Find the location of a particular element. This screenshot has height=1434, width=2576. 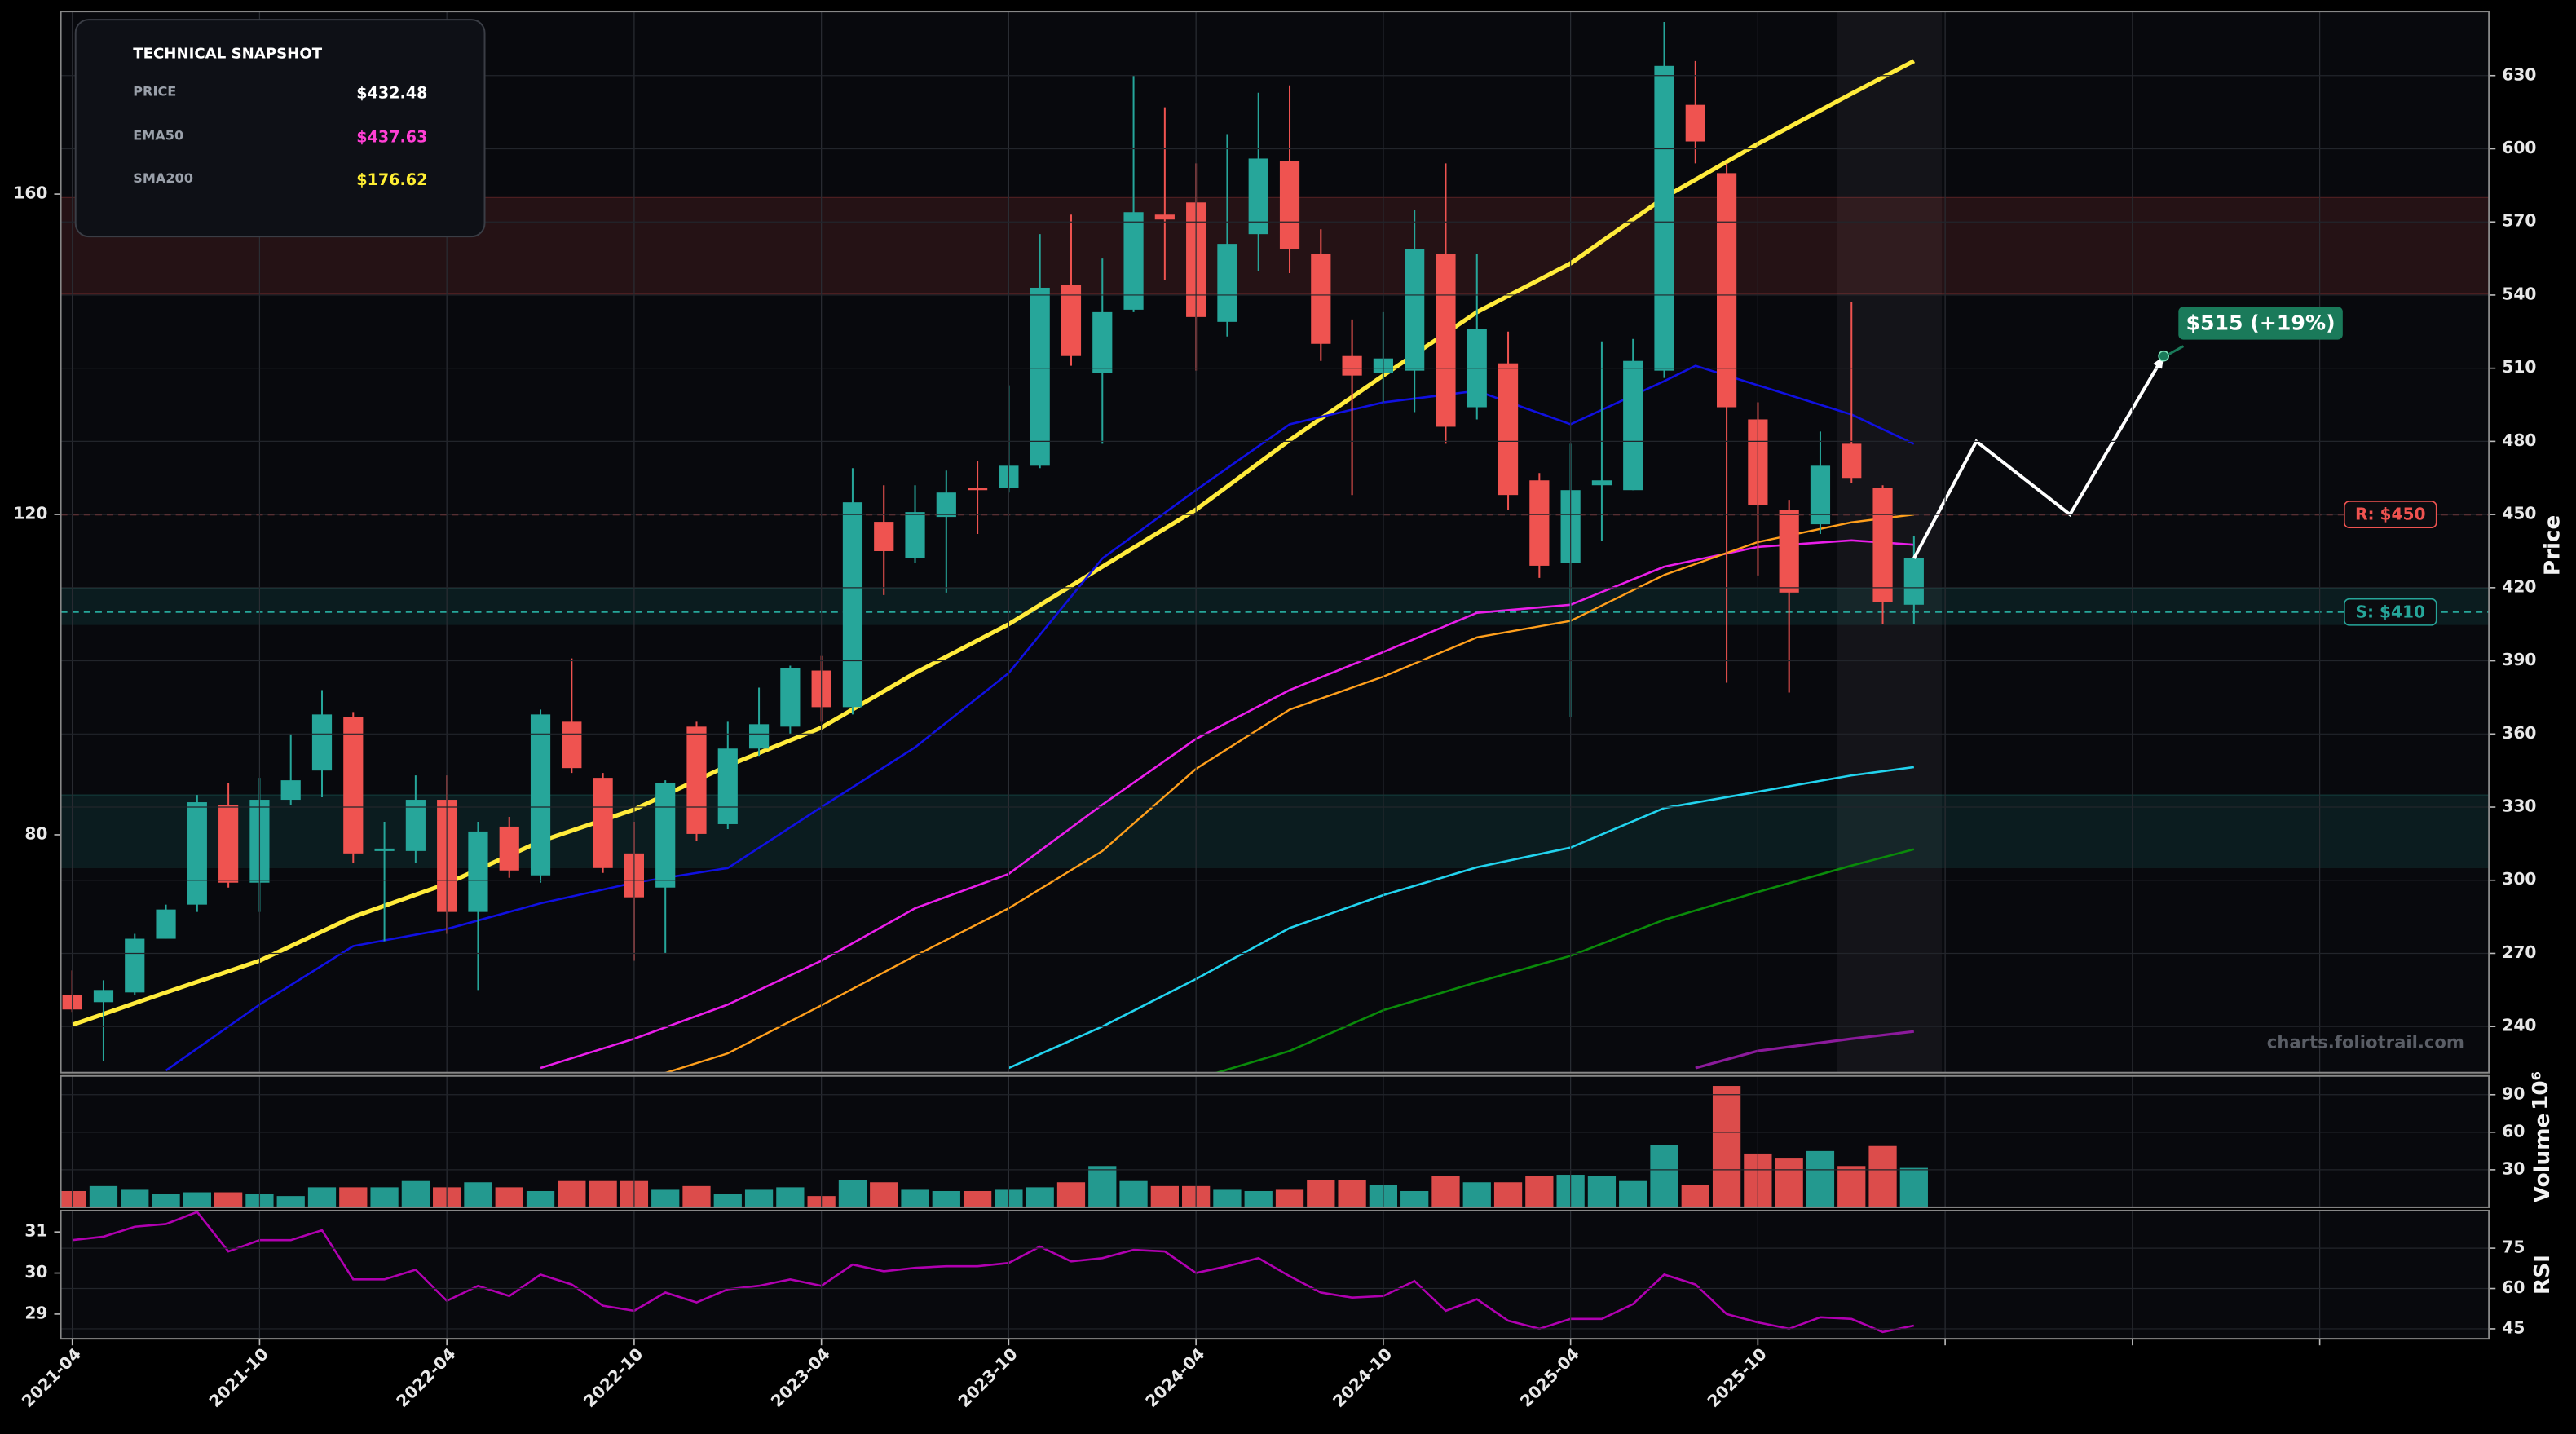

y-tick-label: 600 is located at coordinates (2519, 147).